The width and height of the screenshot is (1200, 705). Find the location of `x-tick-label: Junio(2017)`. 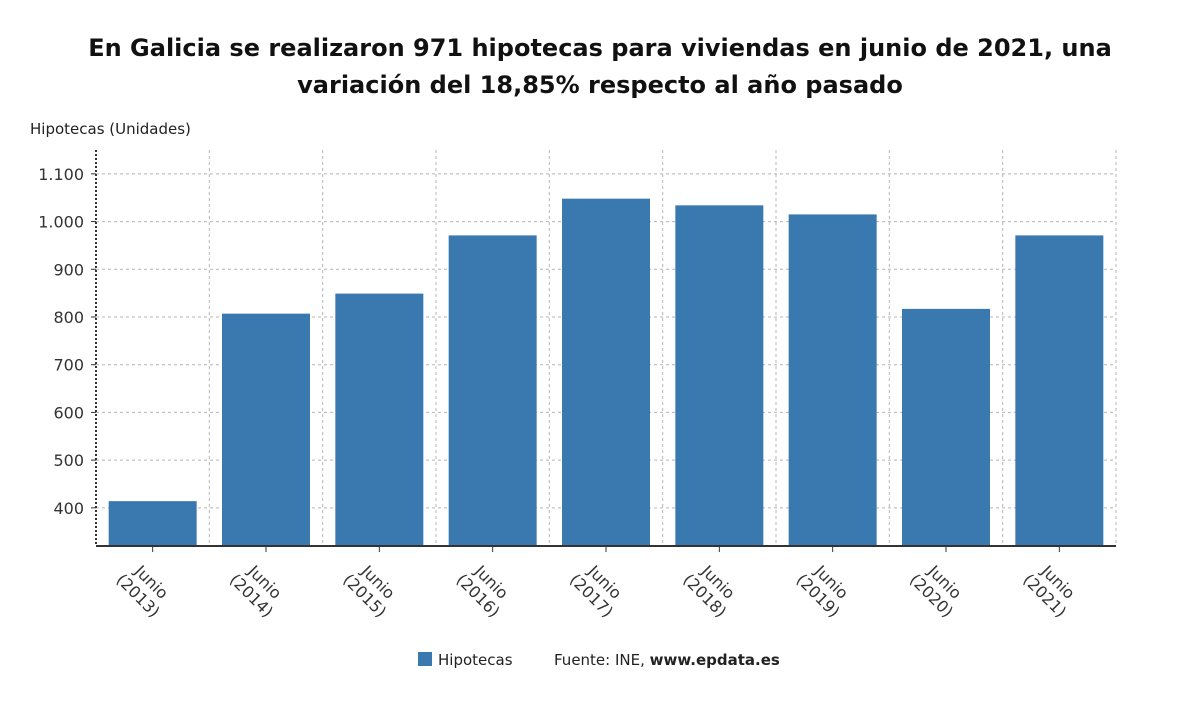

x-tick-label: Junio(2017) is located at coordinates (598, 589).